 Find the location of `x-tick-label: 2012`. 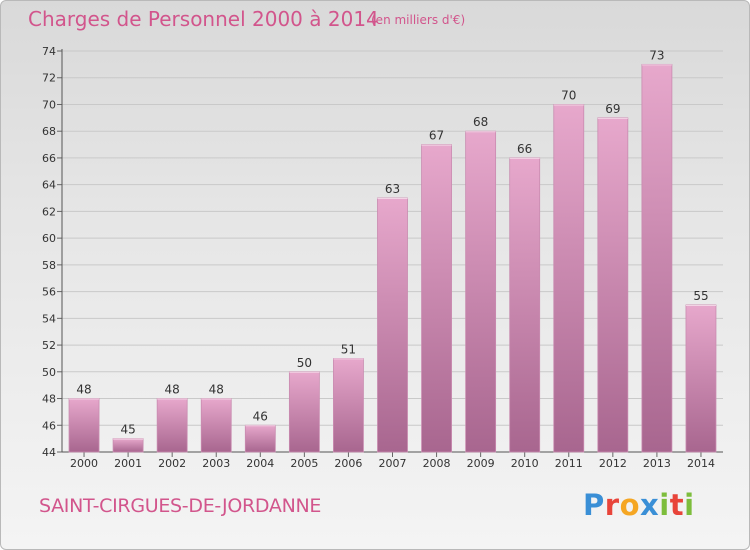

x-tick-label: 2012 is located at coordinates (613, 463).